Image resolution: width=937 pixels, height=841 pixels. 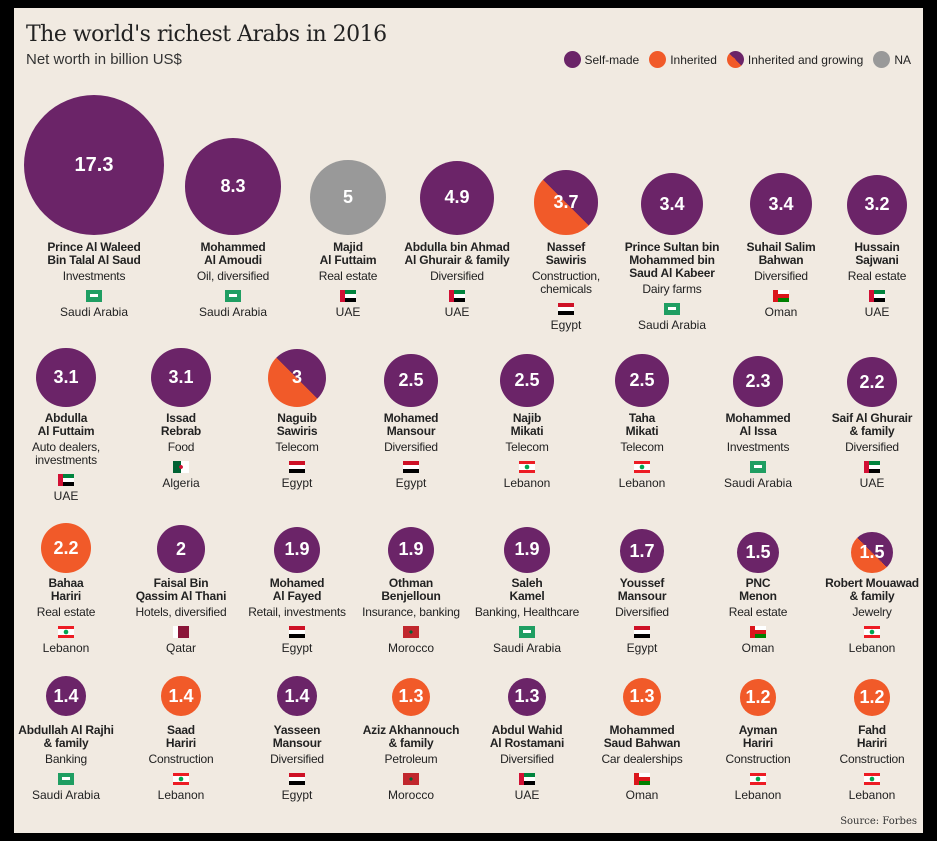 I want to click on bubble-abdul-wahid-al-rostamani: 1.3, so click(x=527, y=696).